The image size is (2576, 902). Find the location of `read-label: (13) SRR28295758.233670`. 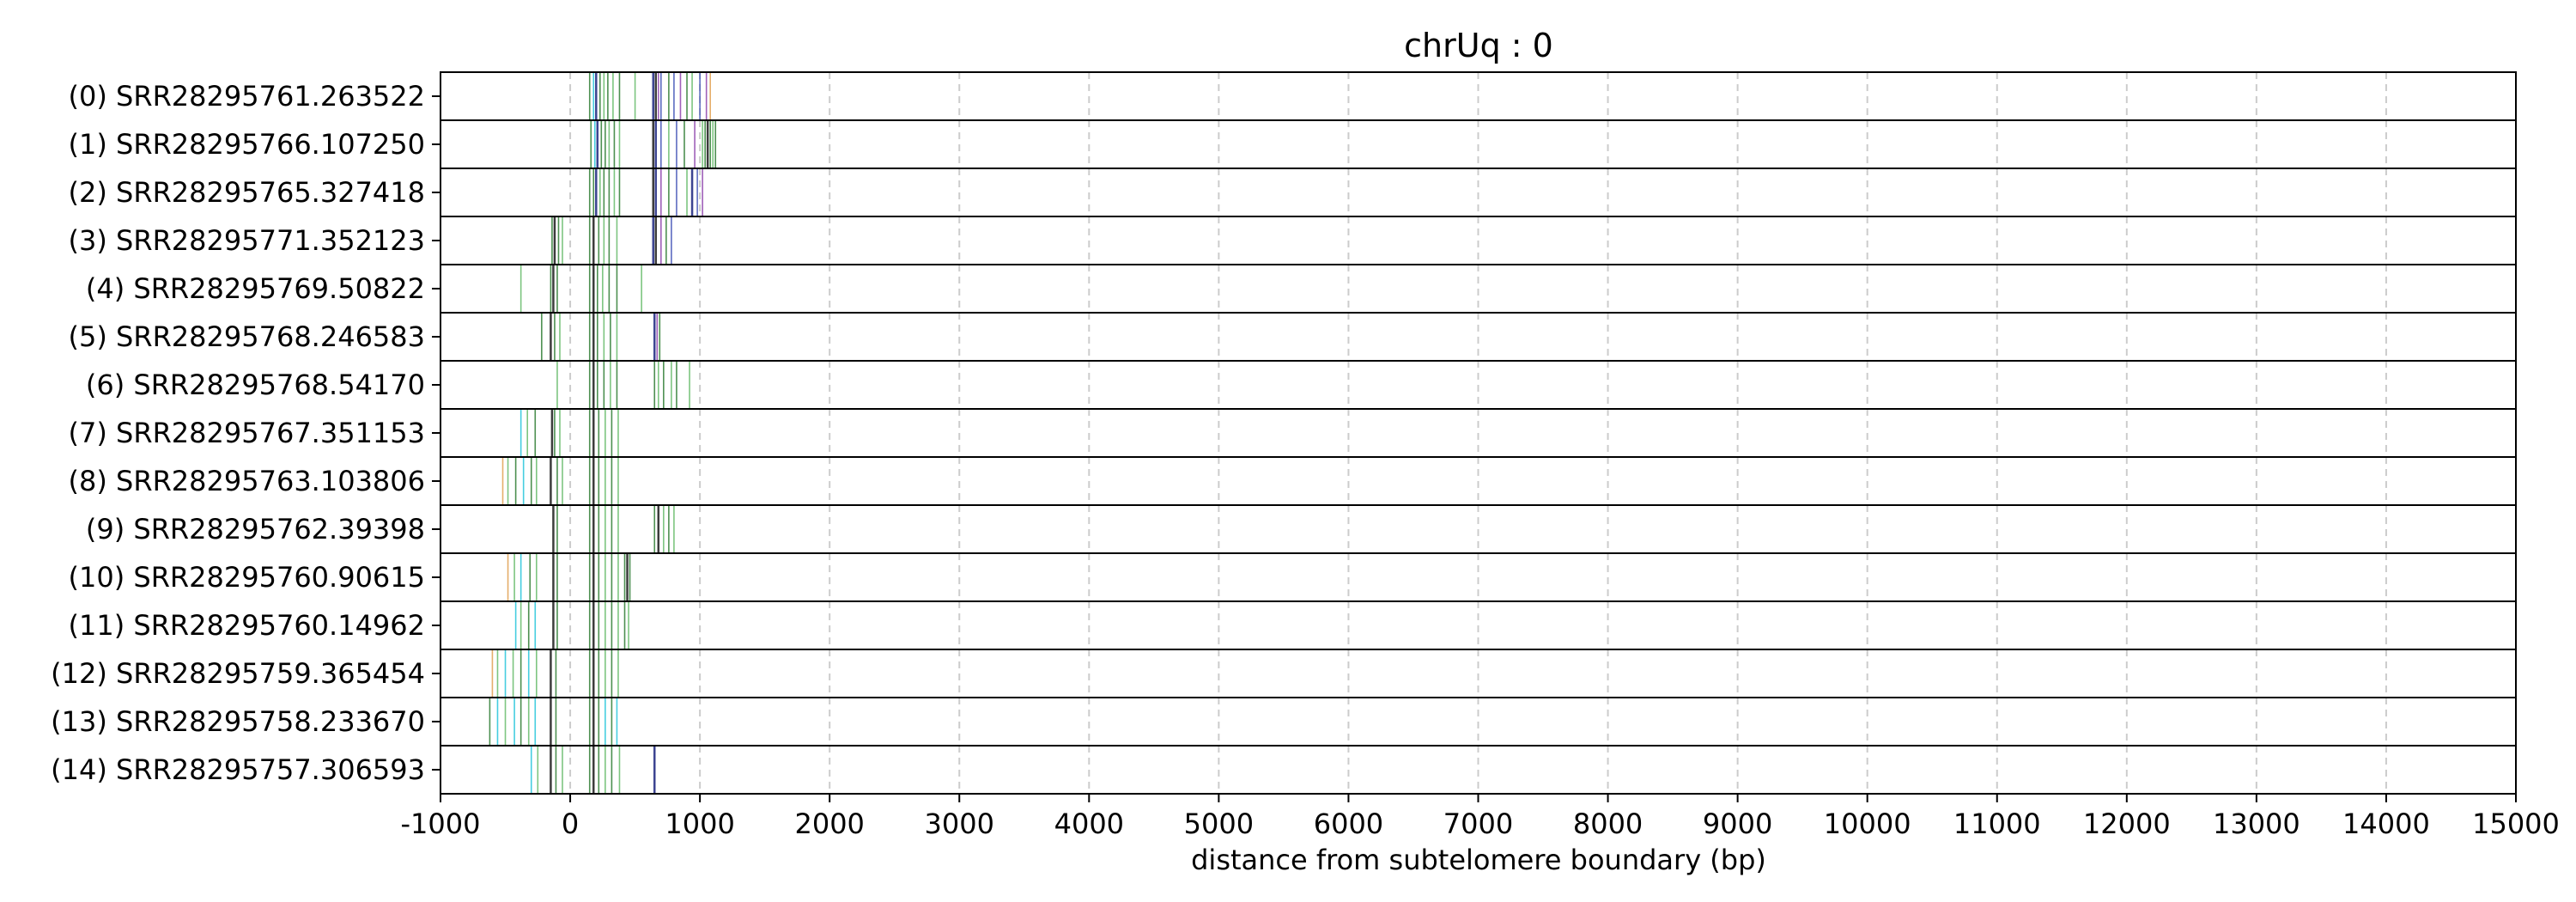

read-label: (13) SRR28295758.233670 is located at coordinates (238, 721).